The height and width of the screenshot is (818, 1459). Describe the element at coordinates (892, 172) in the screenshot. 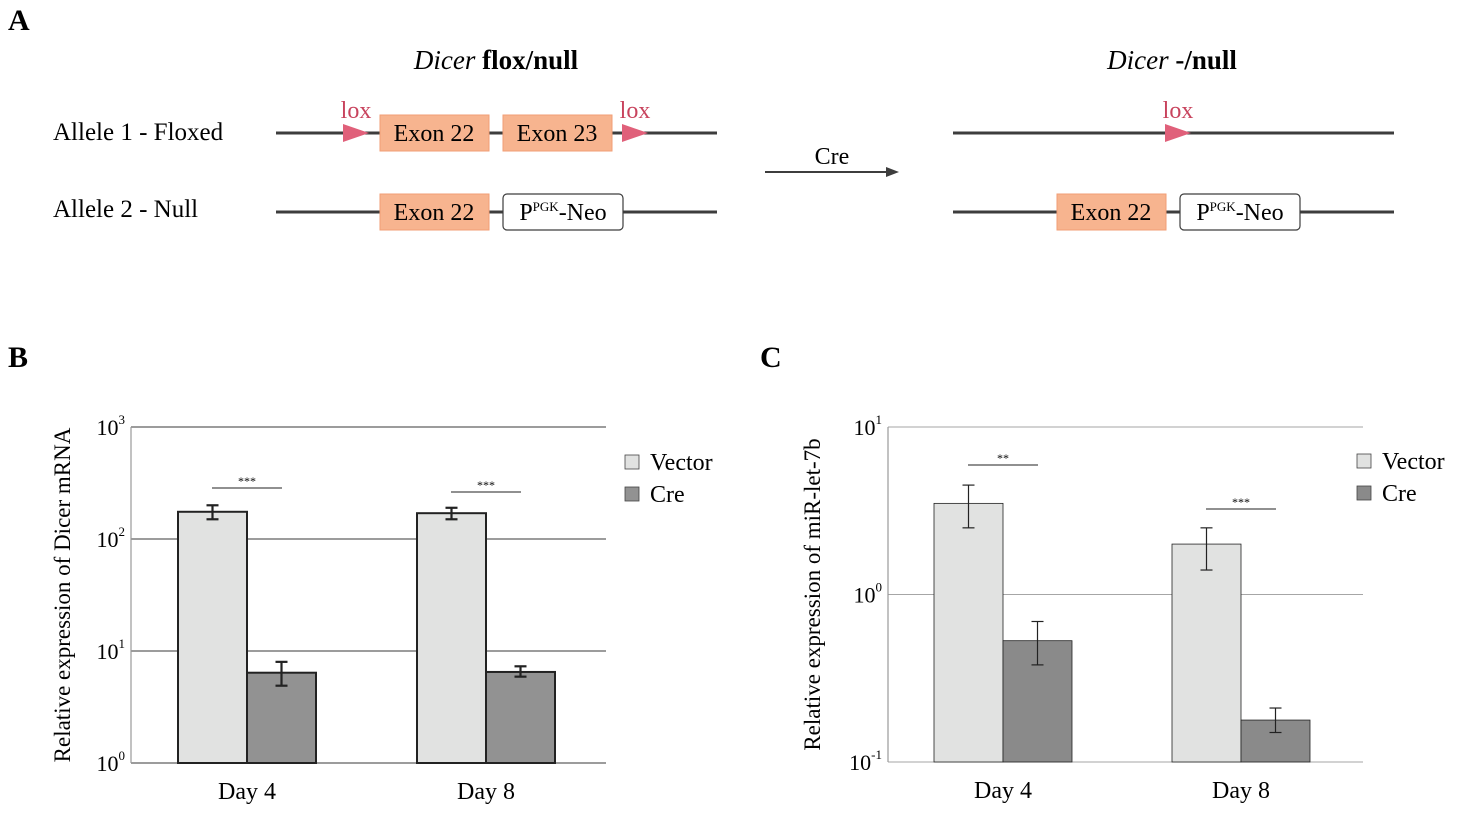

I see `arrow-right-icon` at that location.